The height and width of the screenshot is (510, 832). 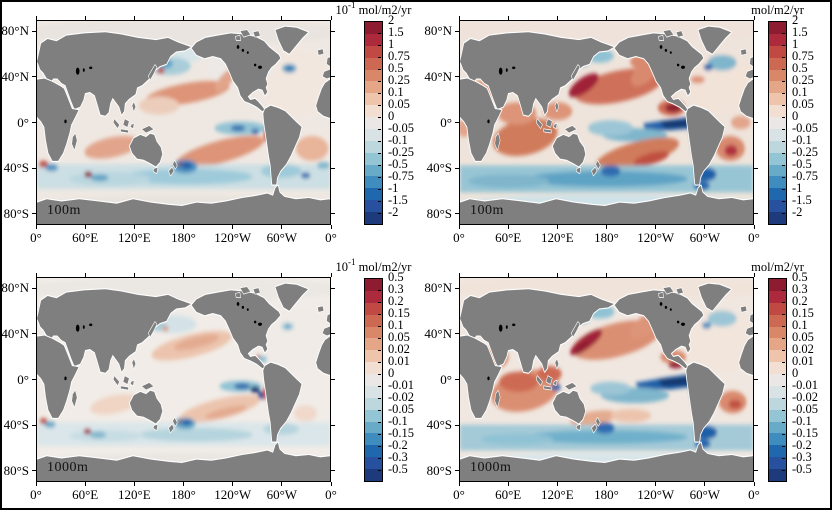 What do you see at coordinates (352, 5) in the screenshot?
I see `scale-exponent: -1` at bounding box center [352, 5].